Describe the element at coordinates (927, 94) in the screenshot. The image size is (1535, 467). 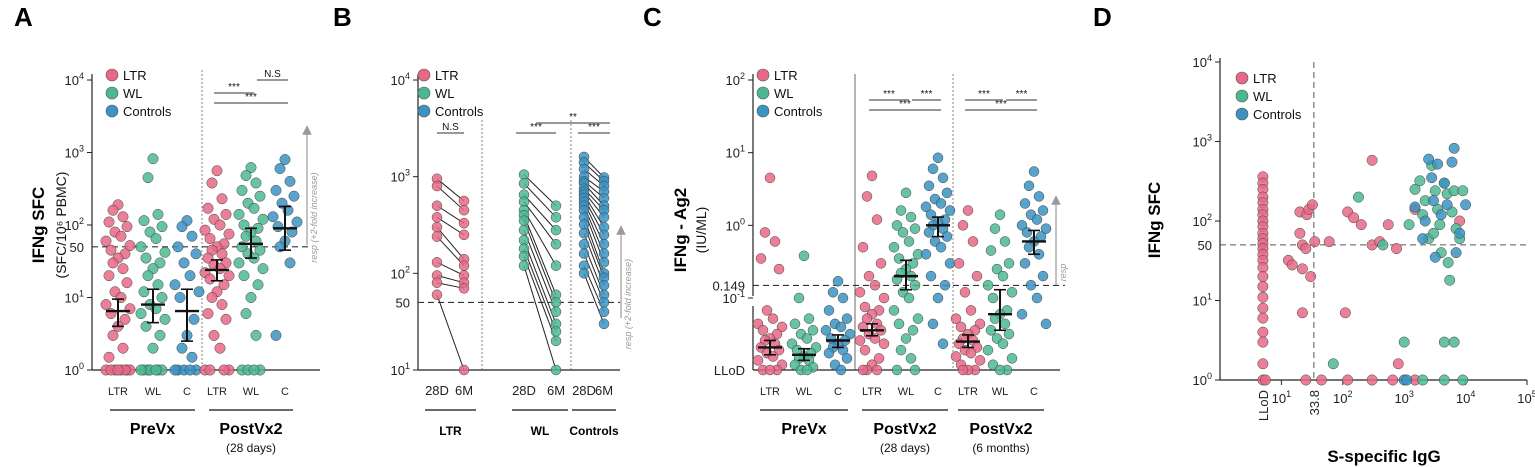
I see `panel-c-sig-1-label: ***` at that location.